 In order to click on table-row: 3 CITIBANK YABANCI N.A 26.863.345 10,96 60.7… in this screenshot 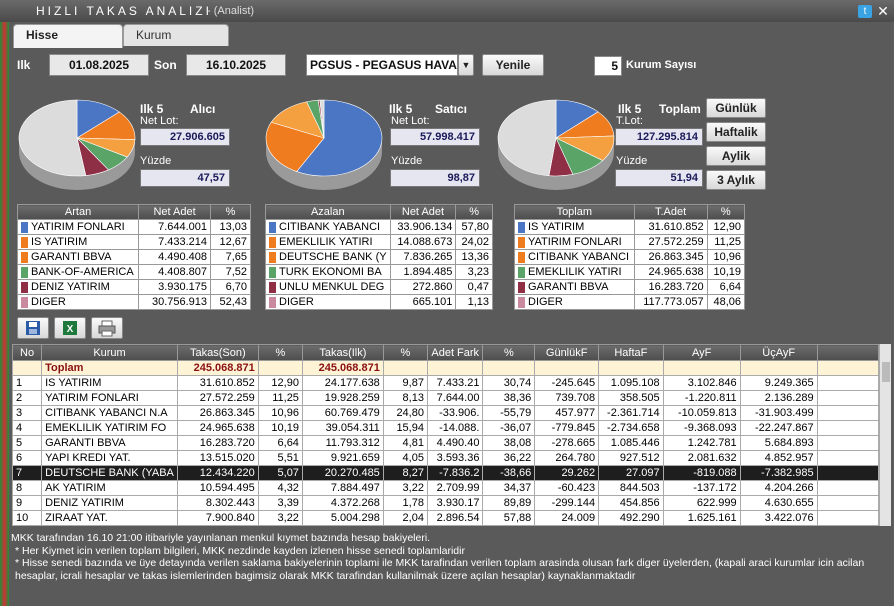, I will do `click(445, 413)`.